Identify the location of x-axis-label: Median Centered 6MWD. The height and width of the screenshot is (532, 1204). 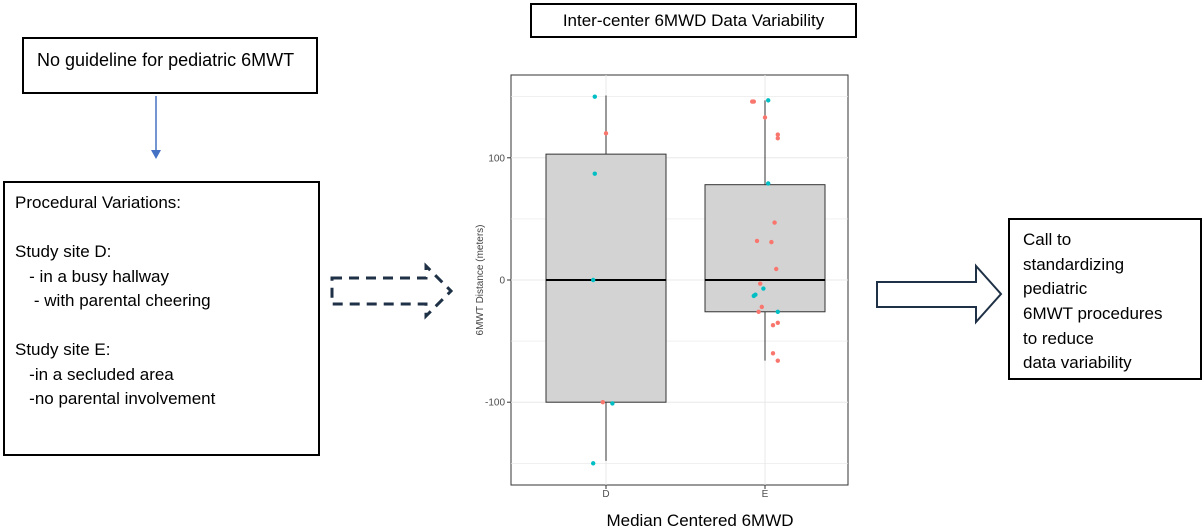
(700, 520).